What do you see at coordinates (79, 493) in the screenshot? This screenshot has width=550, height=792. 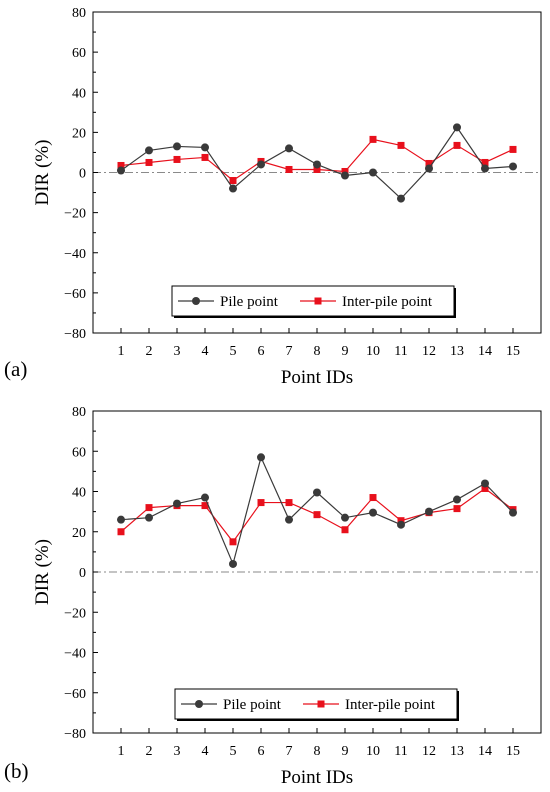 I see `y-tick-label: 40` at bounding box center [79, 493].